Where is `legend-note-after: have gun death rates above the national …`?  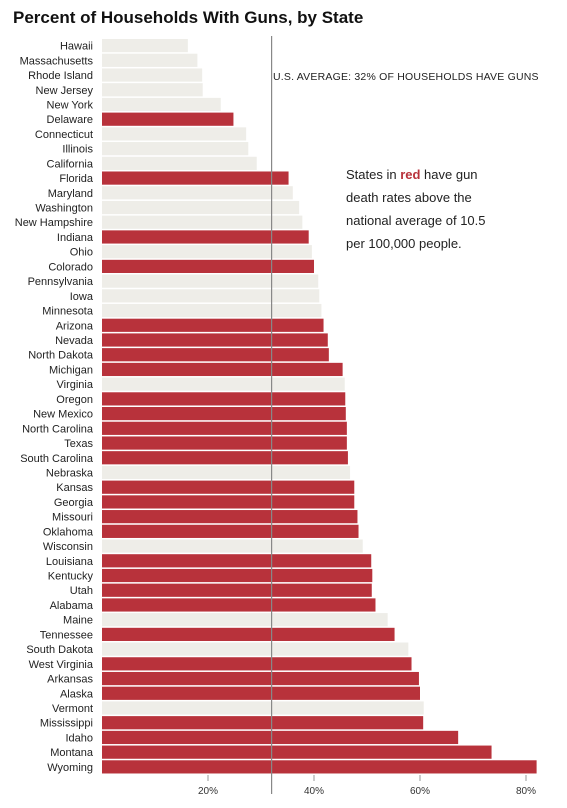 legend-note-after: have gun death rates above the national … is located at coordinates (416, 209).